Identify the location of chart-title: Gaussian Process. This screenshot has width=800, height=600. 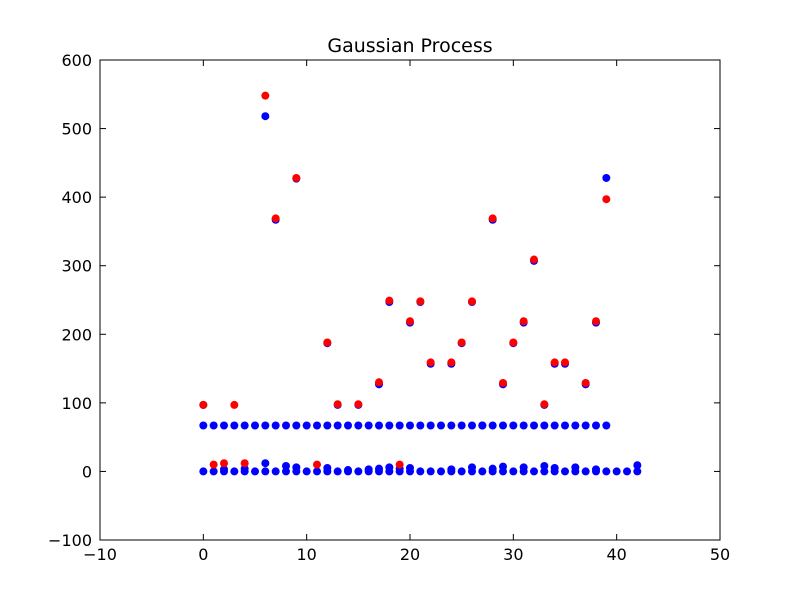
(409, 46).